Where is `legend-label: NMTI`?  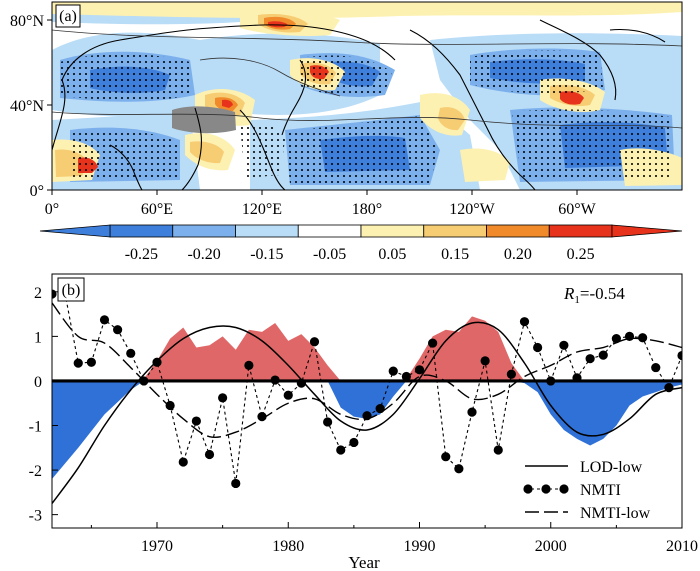
legend-label: NMTI is located at coordinates (600, 490).